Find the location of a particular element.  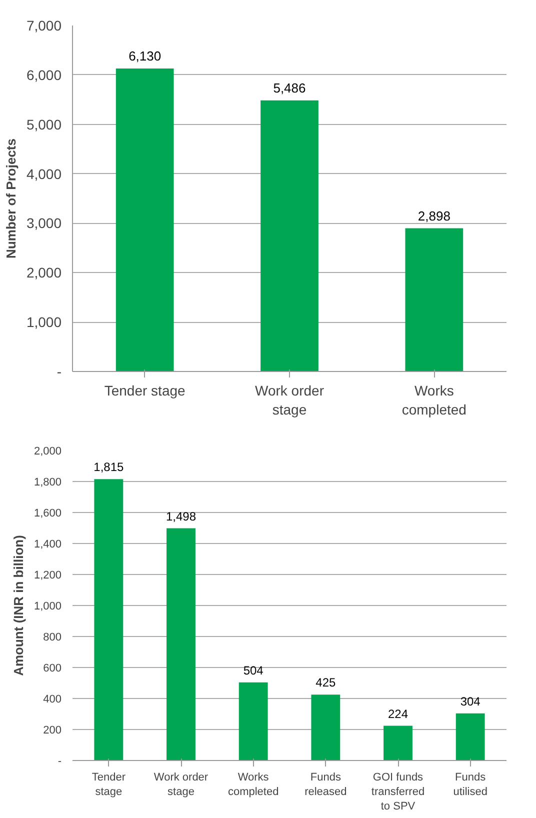

data-label: 6,130 is located at coordinates (145, 56).